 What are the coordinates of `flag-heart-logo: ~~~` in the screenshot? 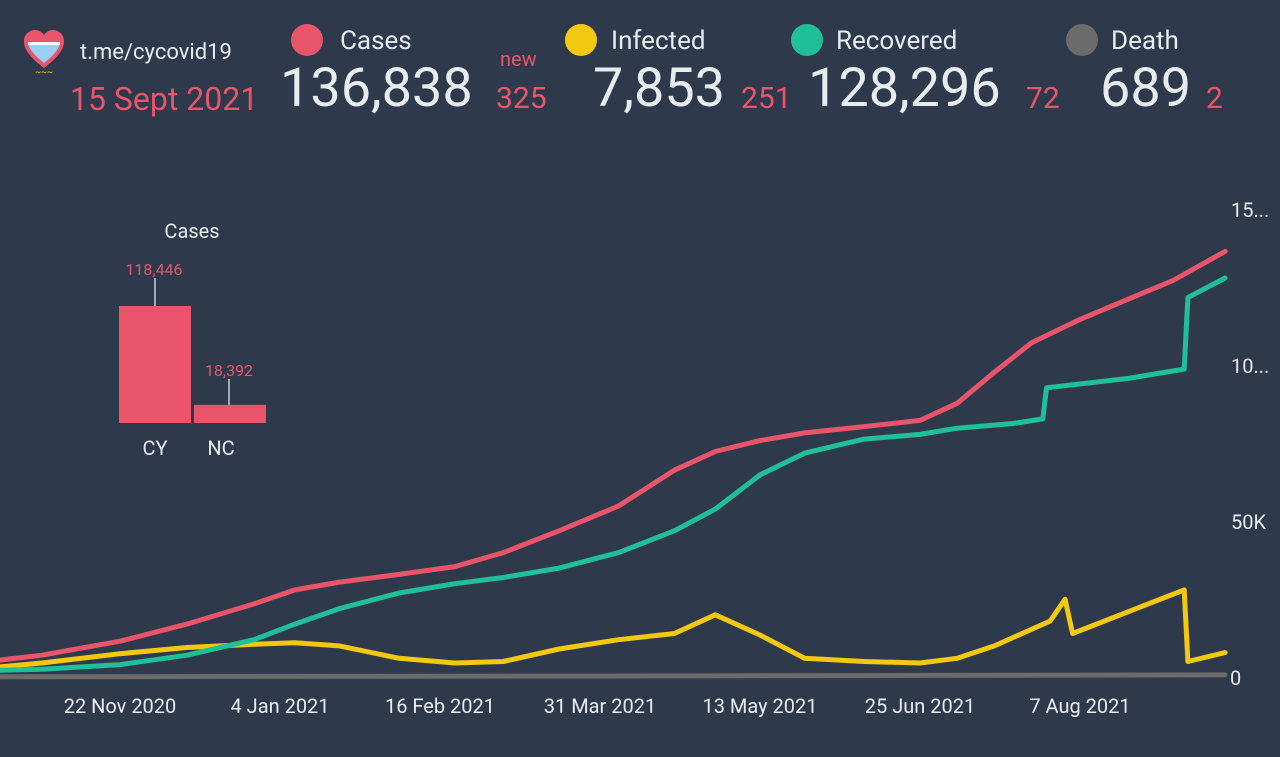 It's located at (44, 53).